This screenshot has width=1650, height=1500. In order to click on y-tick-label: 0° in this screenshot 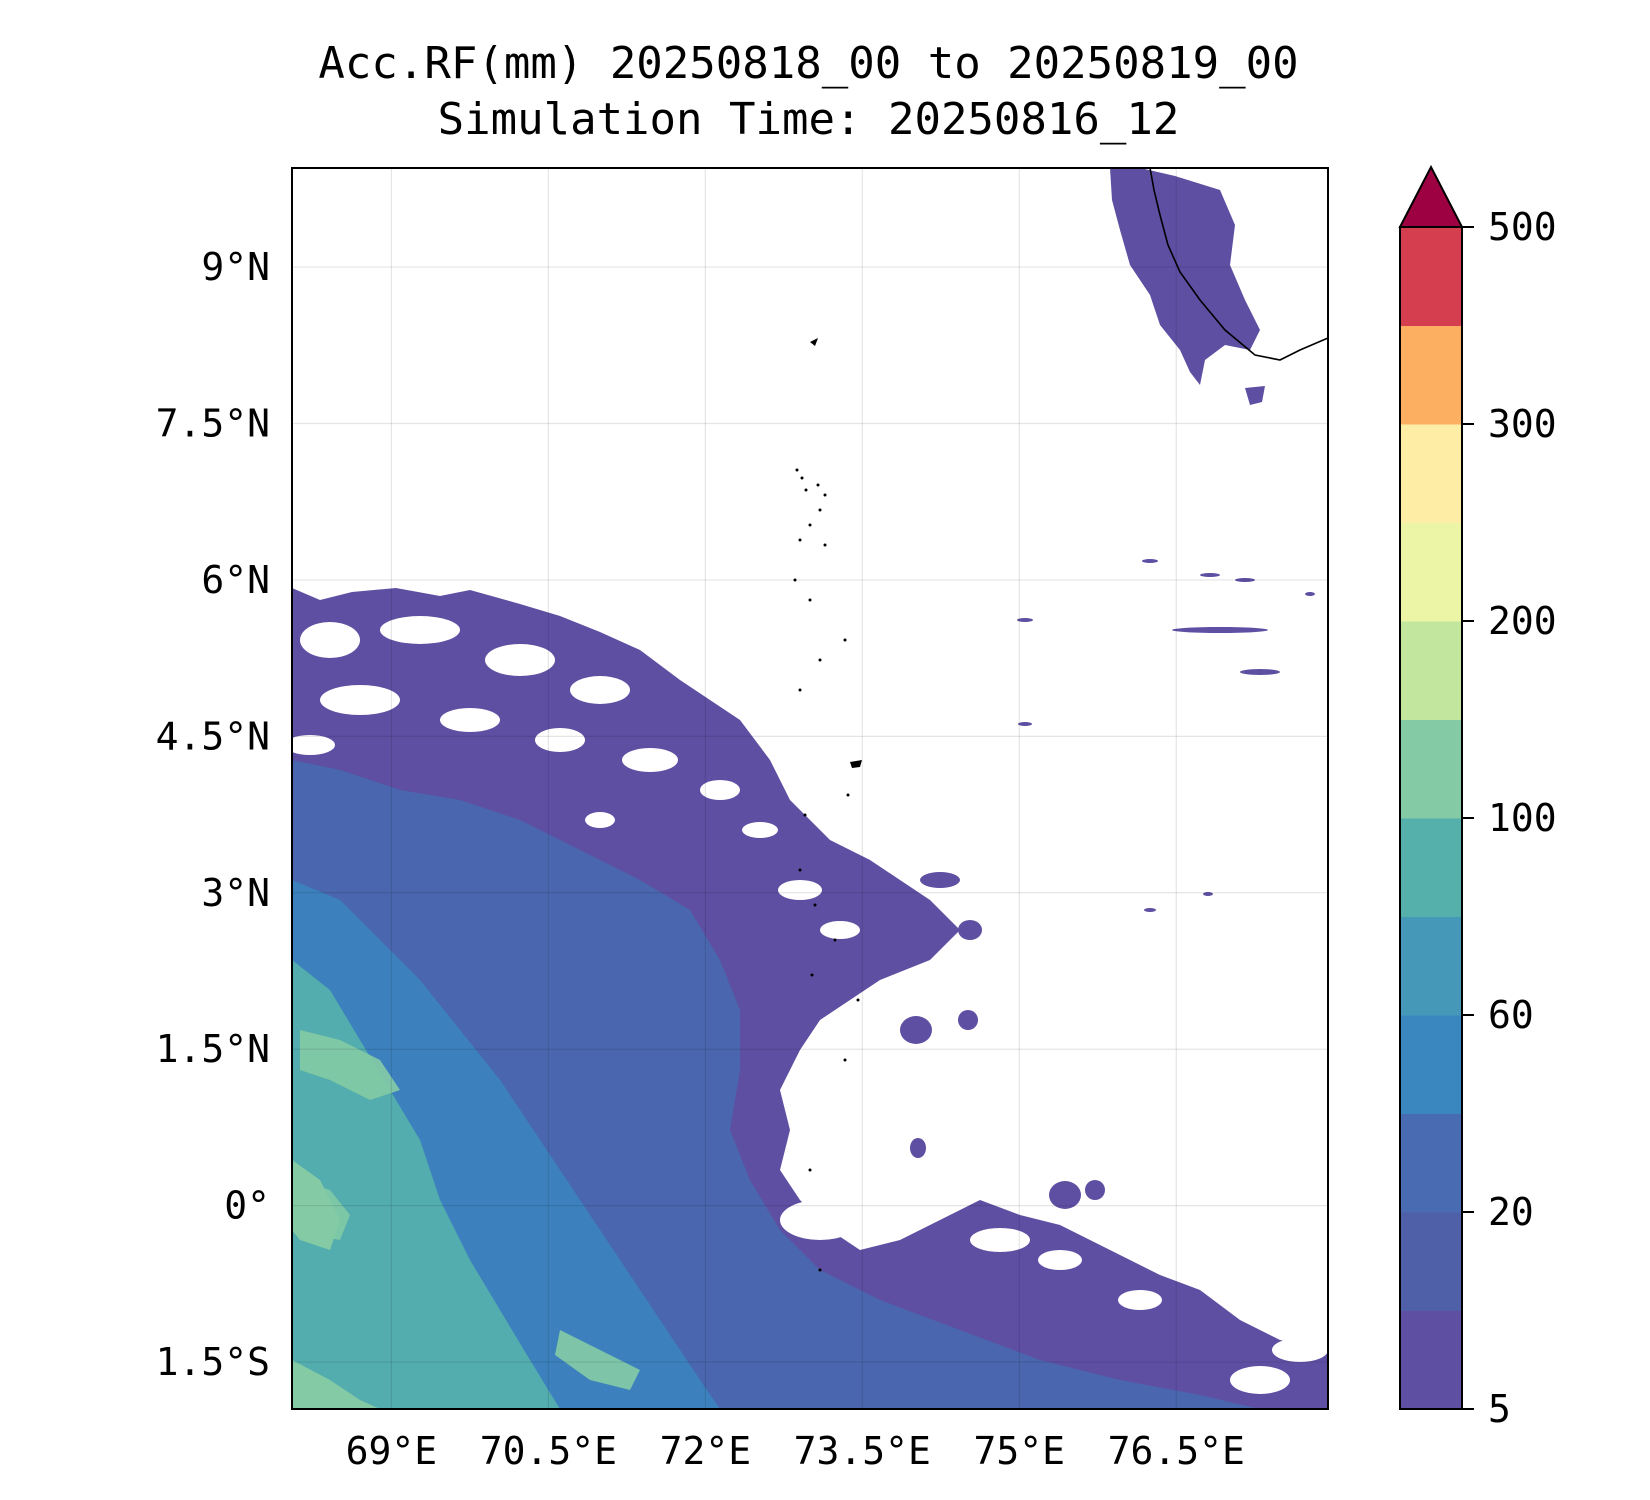, I will do `click(247, 1206)`.